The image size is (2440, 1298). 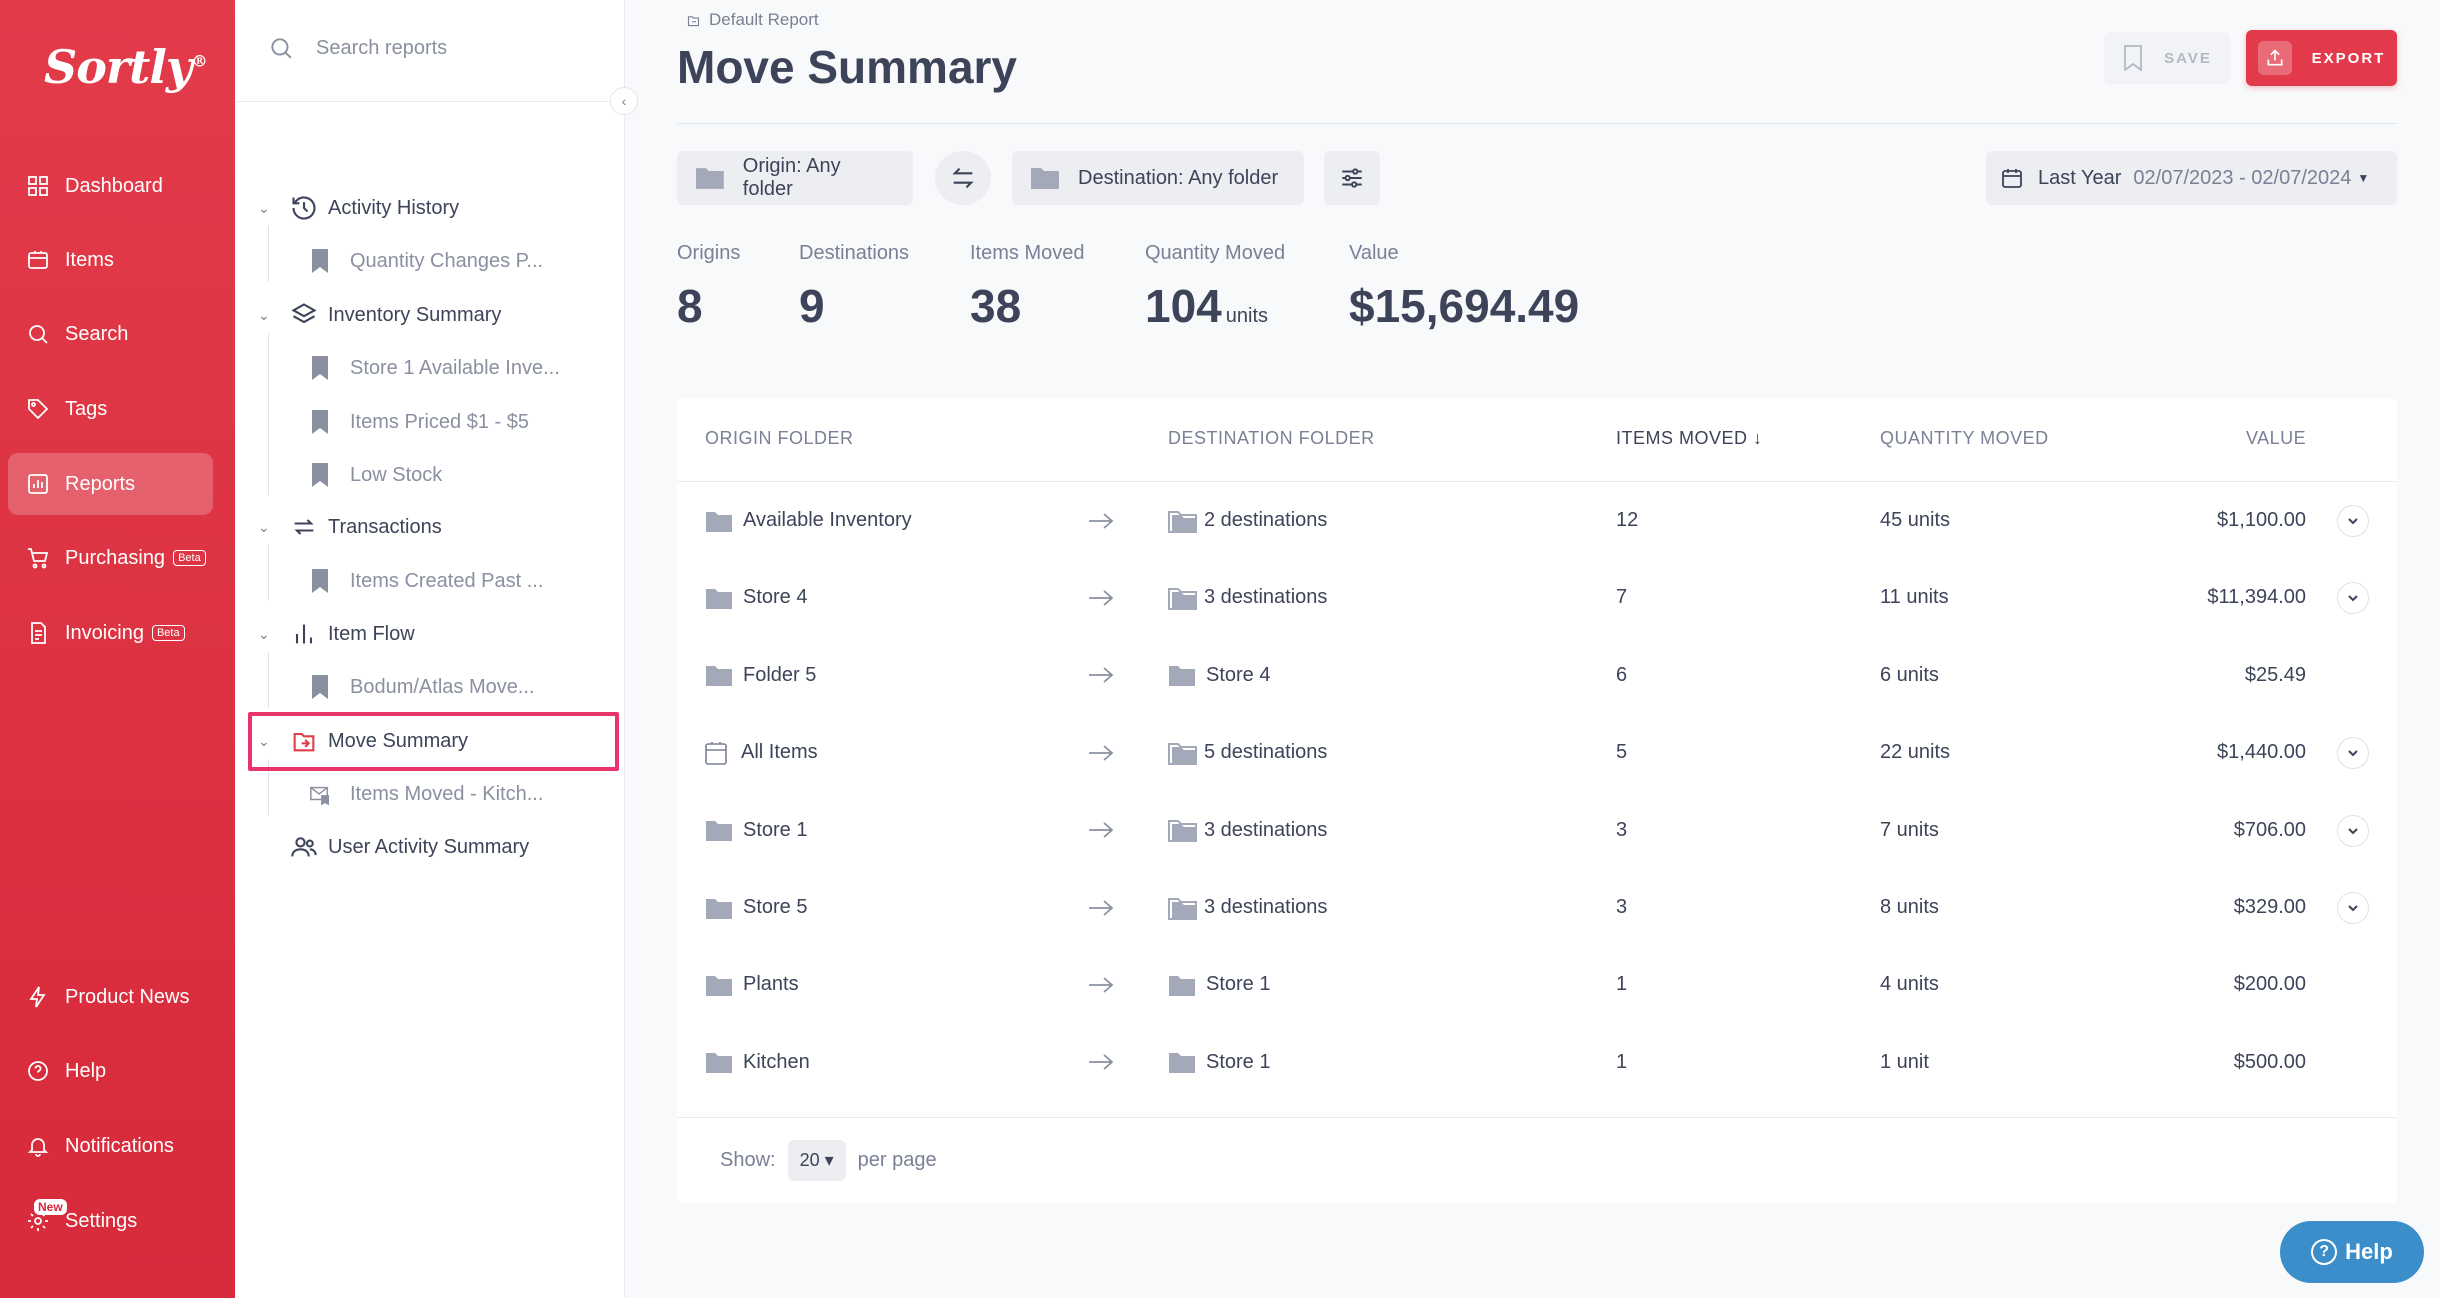 I want to click on nav-tags: Tags, so click(x=110, y=409).